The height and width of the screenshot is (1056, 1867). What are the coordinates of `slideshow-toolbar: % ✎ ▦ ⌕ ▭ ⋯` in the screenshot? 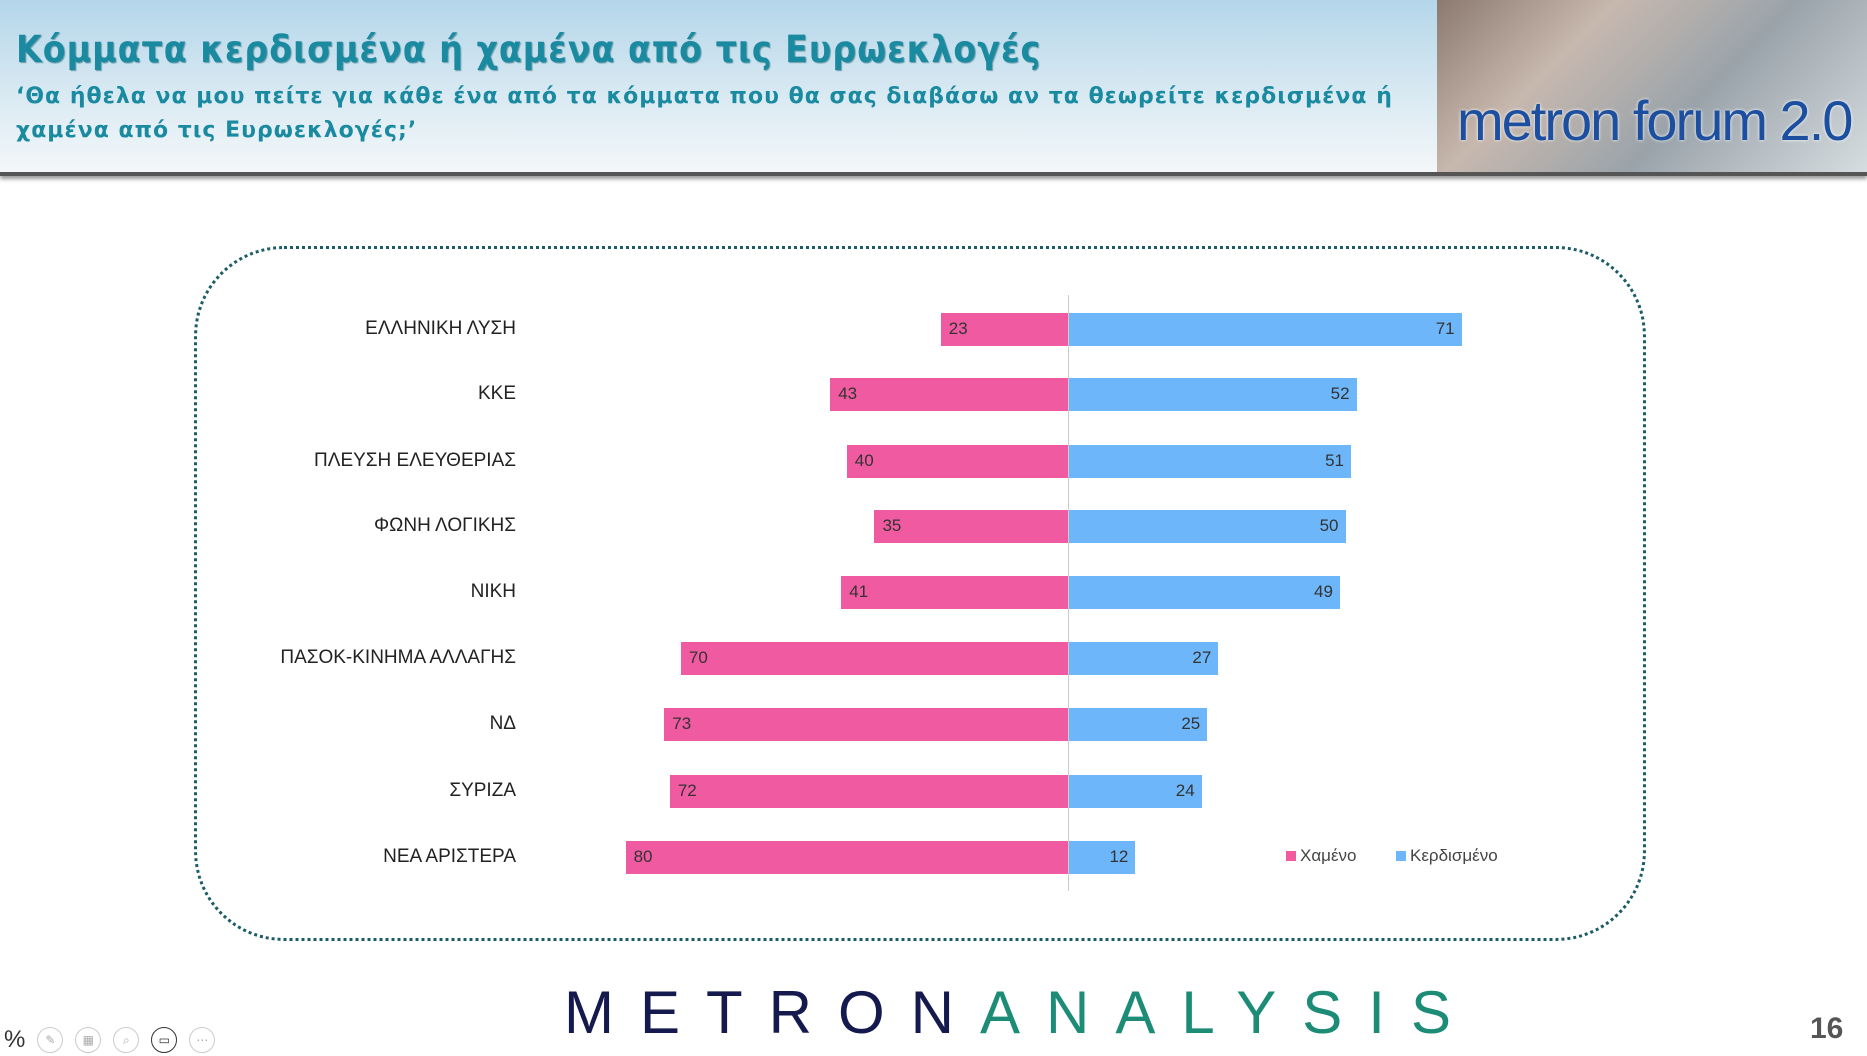 It's located at (110, 1040).